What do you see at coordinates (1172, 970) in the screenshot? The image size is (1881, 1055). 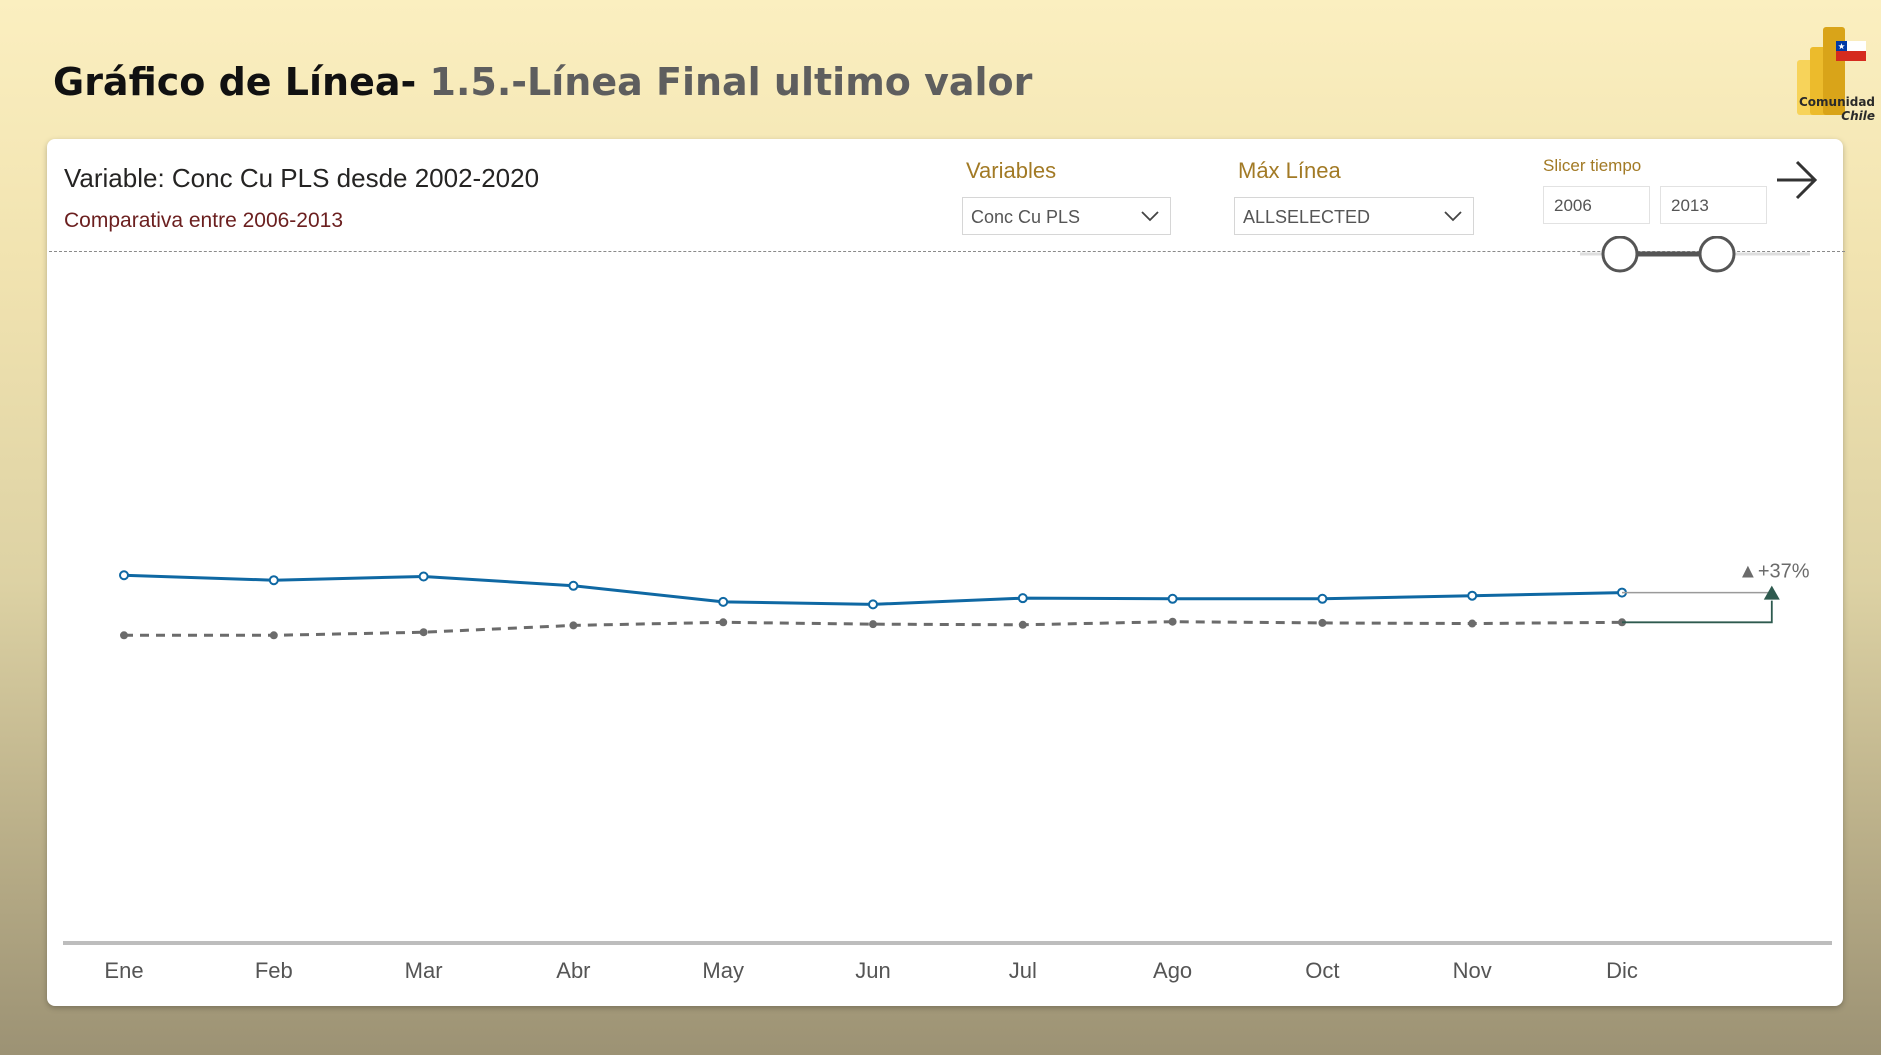 I see `x-tick-label: Ago` at bounding box center [1172, 970].